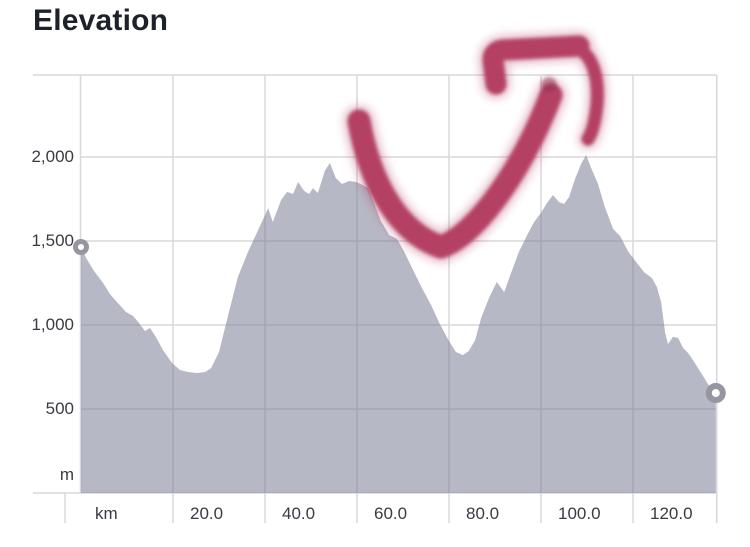  I want to click on x-axis-unit-label: km, so click(106, 513).